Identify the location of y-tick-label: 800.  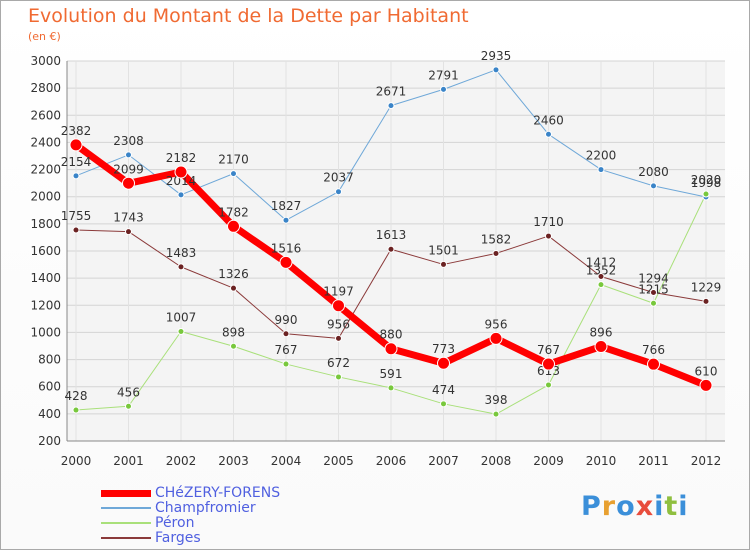
(49, 360).